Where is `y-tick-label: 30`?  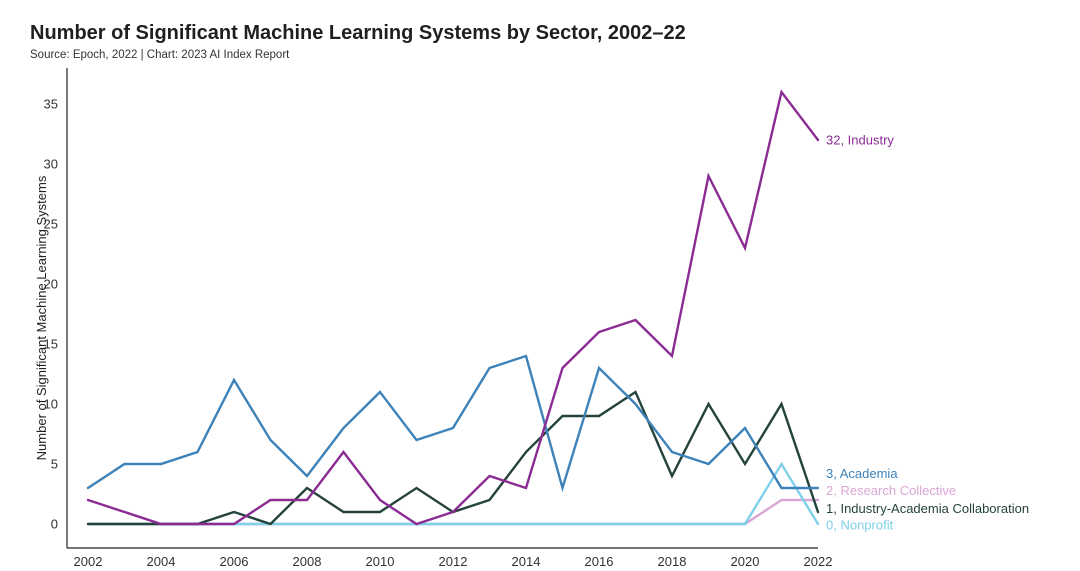 y-tick-label: 30 is located at coordinates (51, 164).